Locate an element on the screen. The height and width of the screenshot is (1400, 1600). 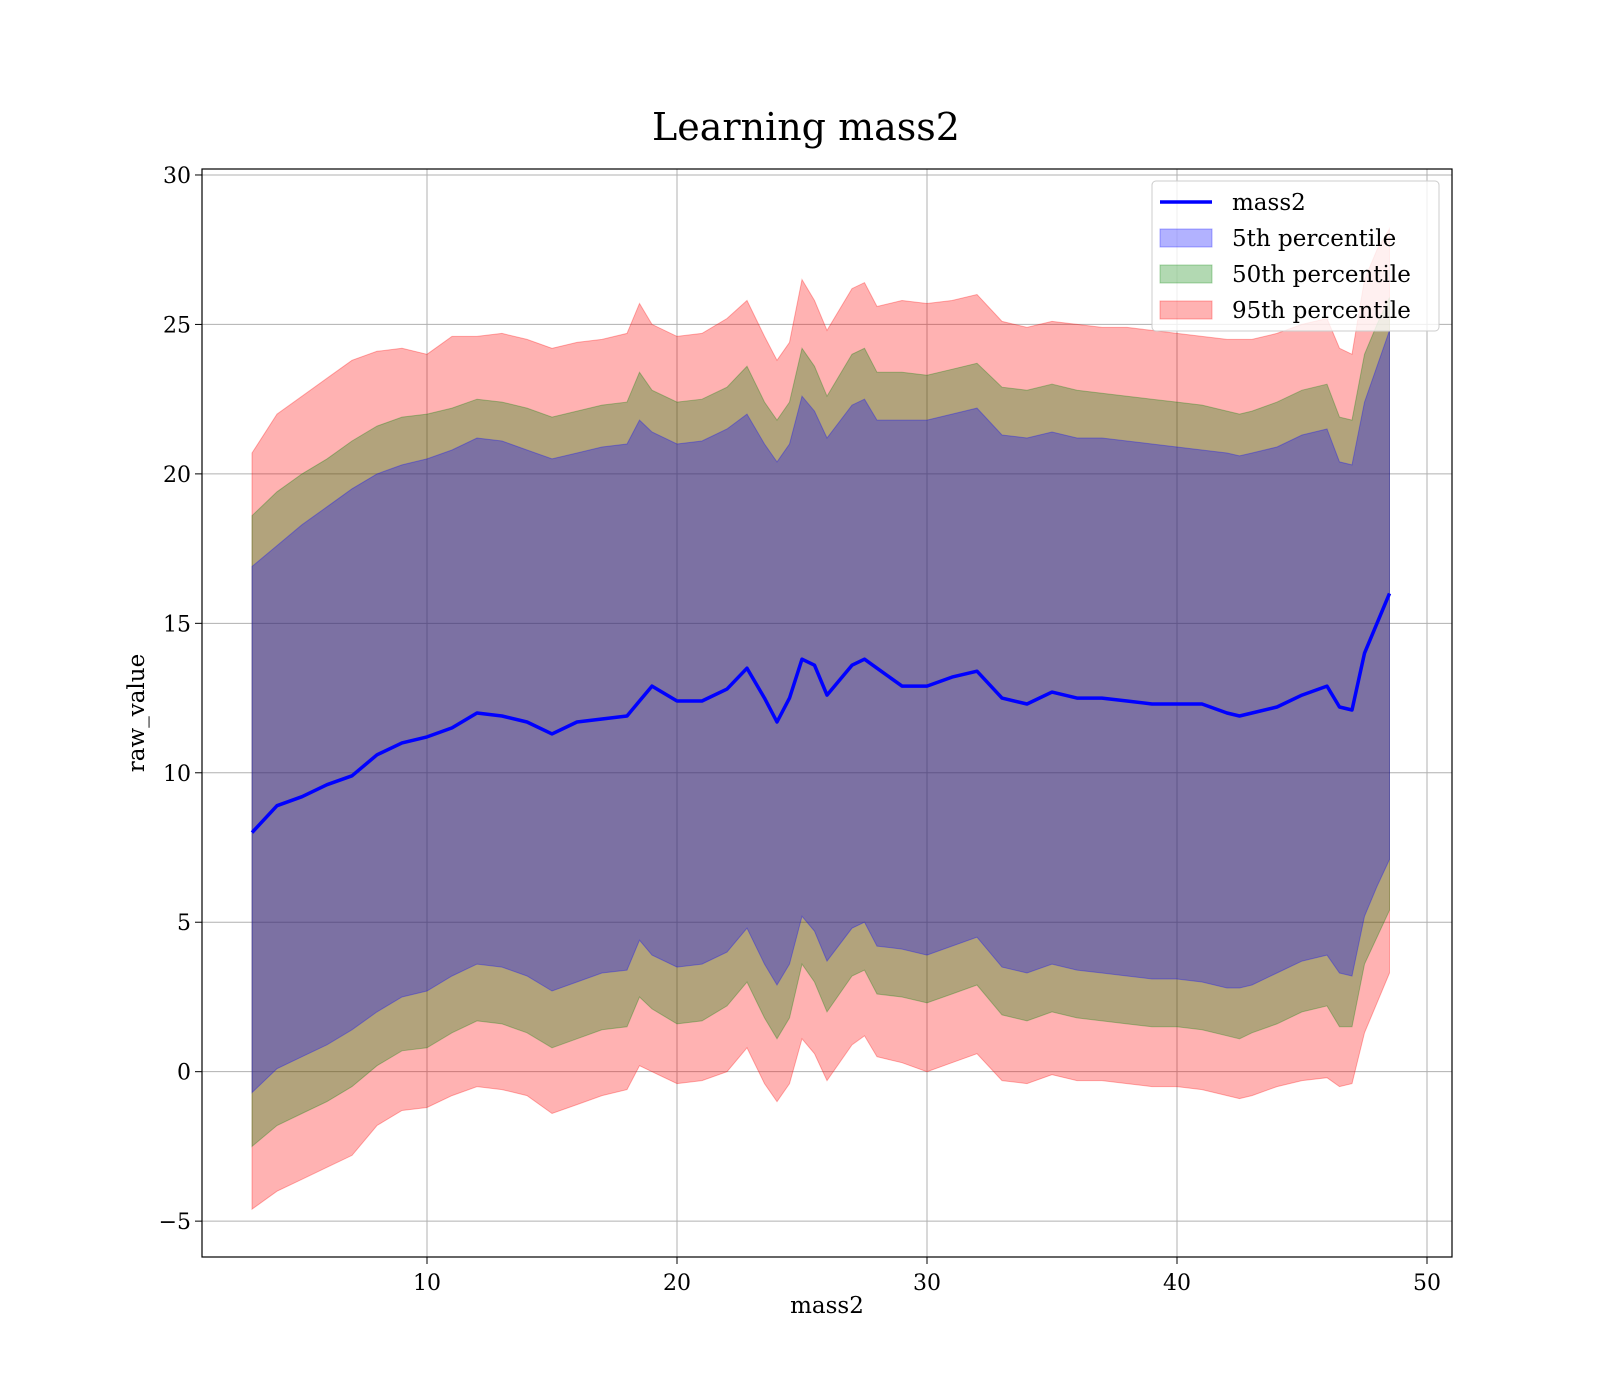
y-tick-label: 30 is located at coordinates (177, 176).